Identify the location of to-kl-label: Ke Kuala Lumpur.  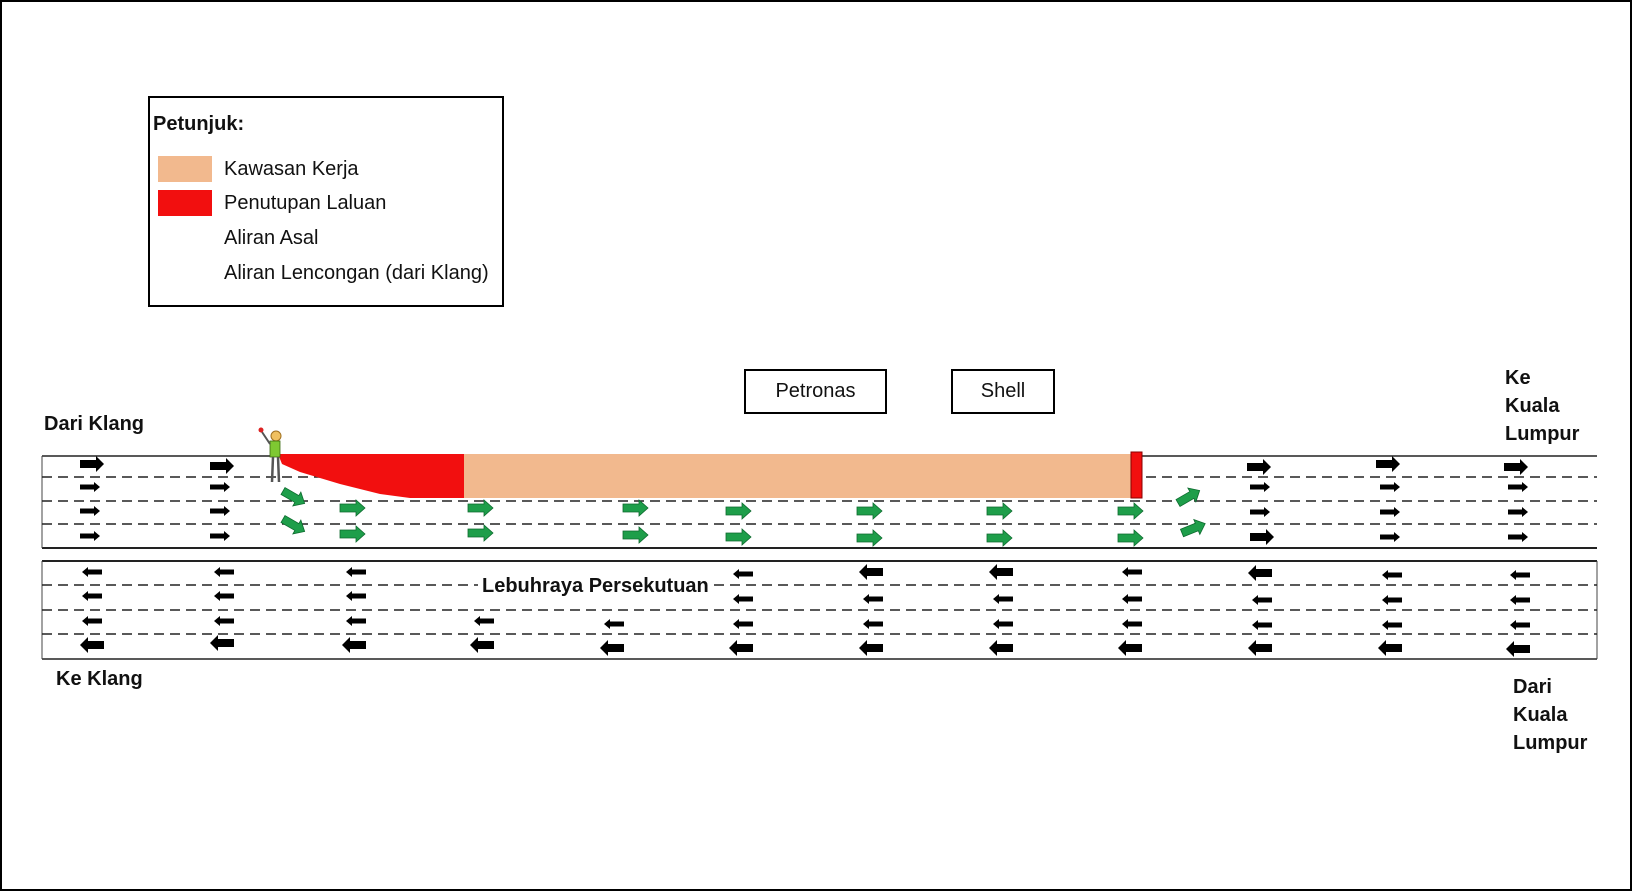
(1542, 406).